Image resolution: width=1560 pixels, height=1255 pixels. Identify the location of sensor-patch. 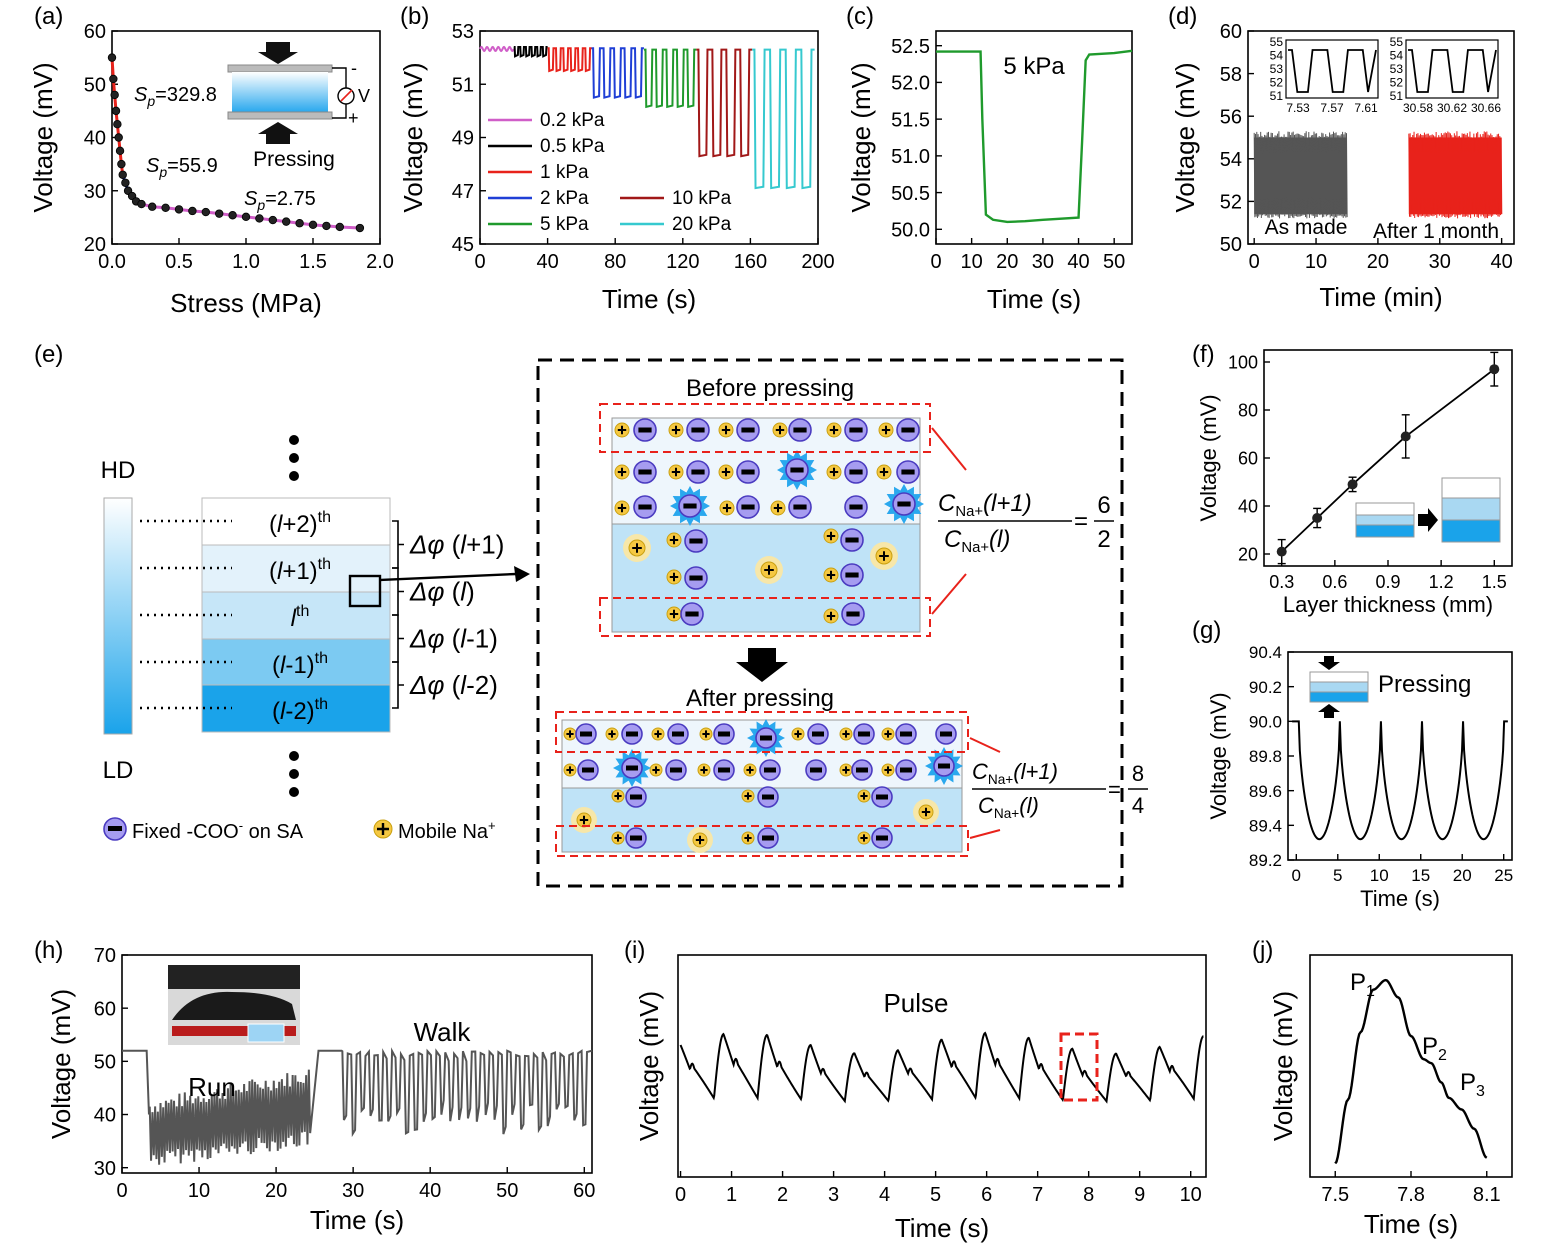
(266, 1033).